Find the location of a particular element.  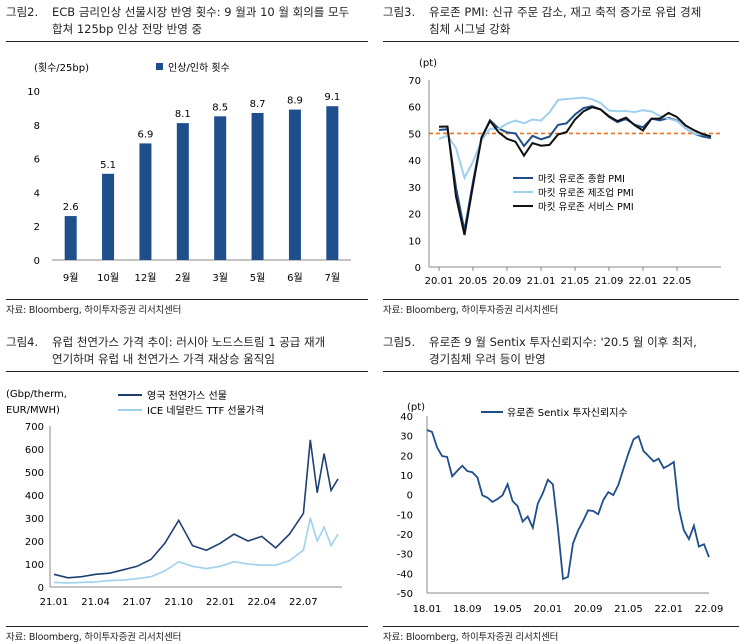

x-tick-label: 9월 is located at coordinates (71, 278).